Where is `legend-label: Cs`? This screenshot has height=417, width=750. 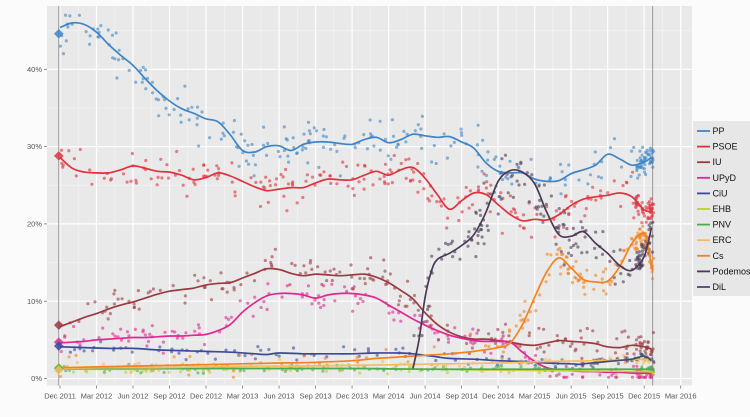 legend-label: Cs is located at coordinates (718, 256).